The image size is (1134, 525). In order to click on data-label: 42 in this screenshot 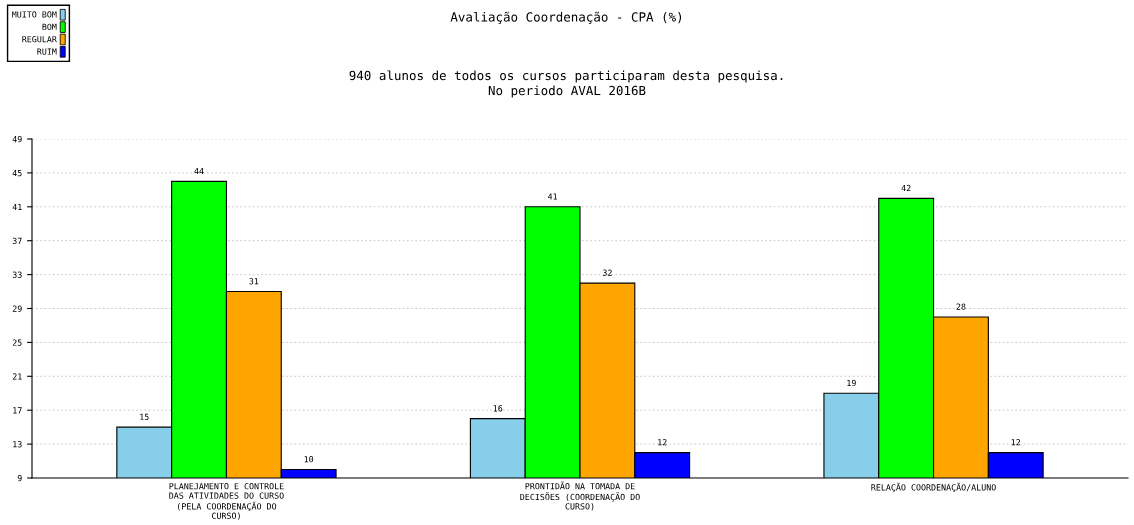, I will do `click(906, 188)`.